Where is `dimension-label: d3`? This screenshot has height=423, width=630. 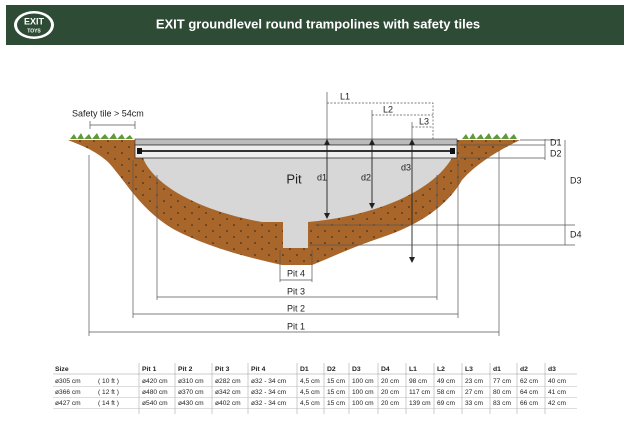
dimension-label: d3 is located at coordinates (406, 167).